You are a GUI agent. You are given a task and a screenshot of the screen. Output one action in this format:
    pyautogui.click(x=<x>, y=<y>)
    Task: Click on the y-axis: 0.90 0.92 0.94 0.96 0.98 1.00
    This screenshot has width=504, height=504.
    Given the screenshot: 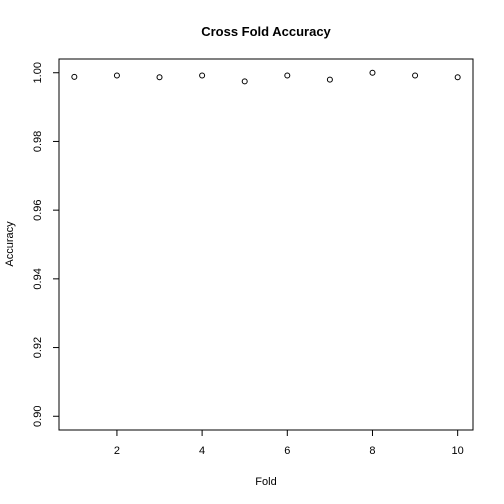 What is the action you would take?
    pyautogui.click(x=45, y=244)
    